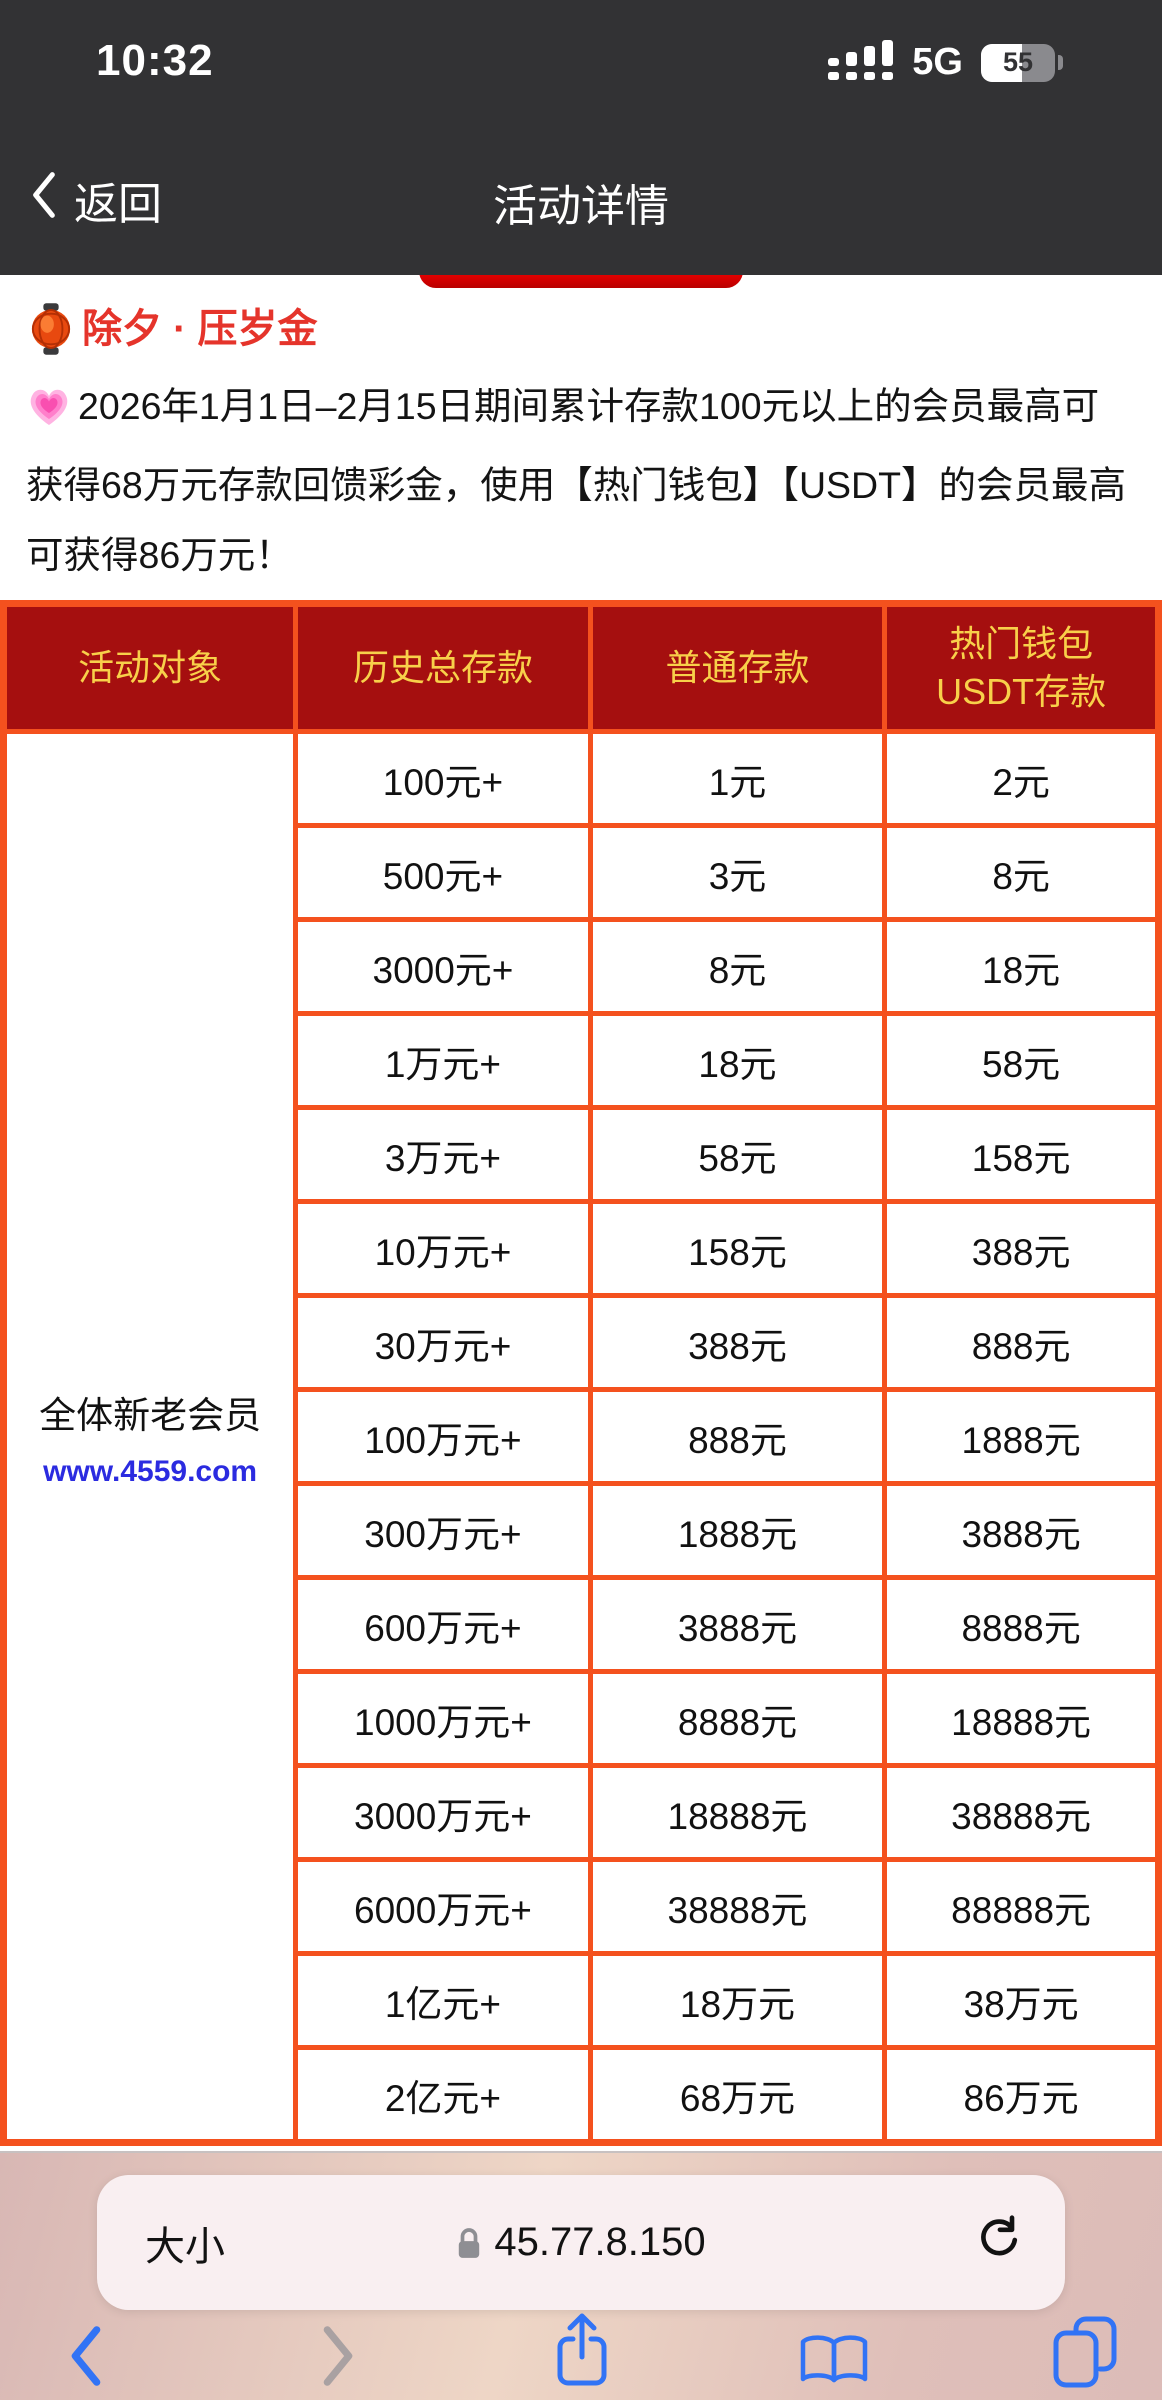  Describe the element at coordinates (737, 1248) in the screenshot. I see `normal-bonus-cell: 158元` at that location.